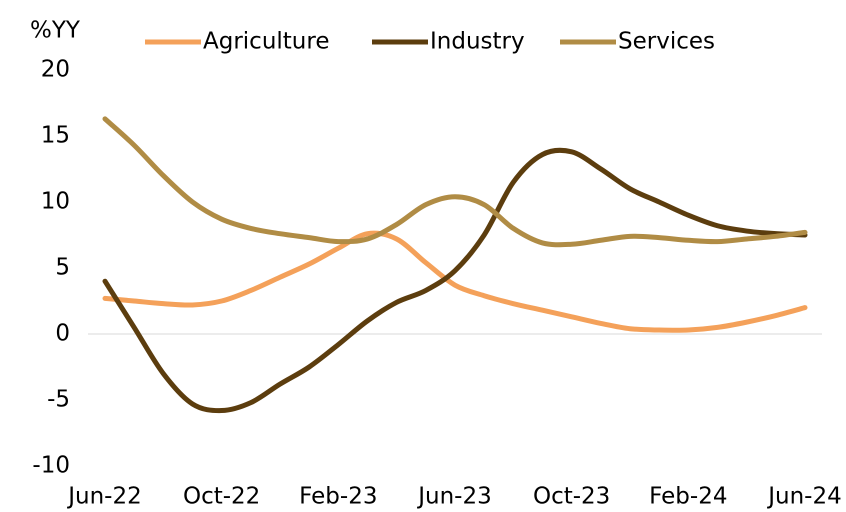 The width and height of the screenshot is (846, 512). What do you see at coordinates (62, 334) in the screenshot?
I see `y-tick-label: 0` at bounding box center [62, 334].